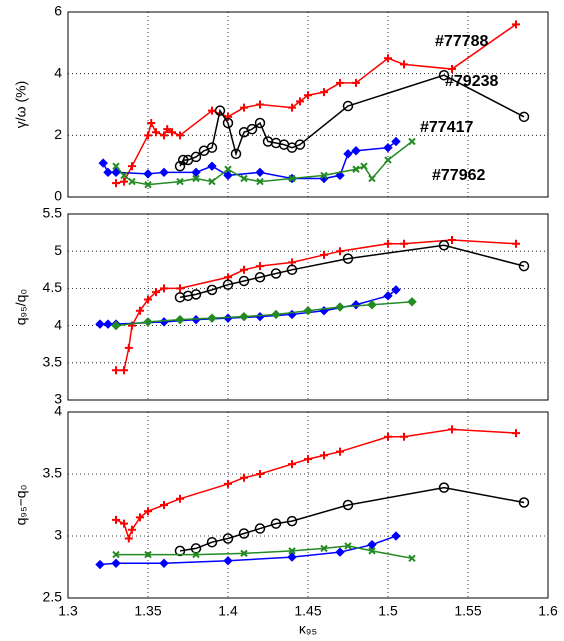 The height and width of the screenshot is (641, 564). What do you see at coordinates (471, 81) in the screenshot?
I see `series-label: #79238` at bounding box center [471, 81].